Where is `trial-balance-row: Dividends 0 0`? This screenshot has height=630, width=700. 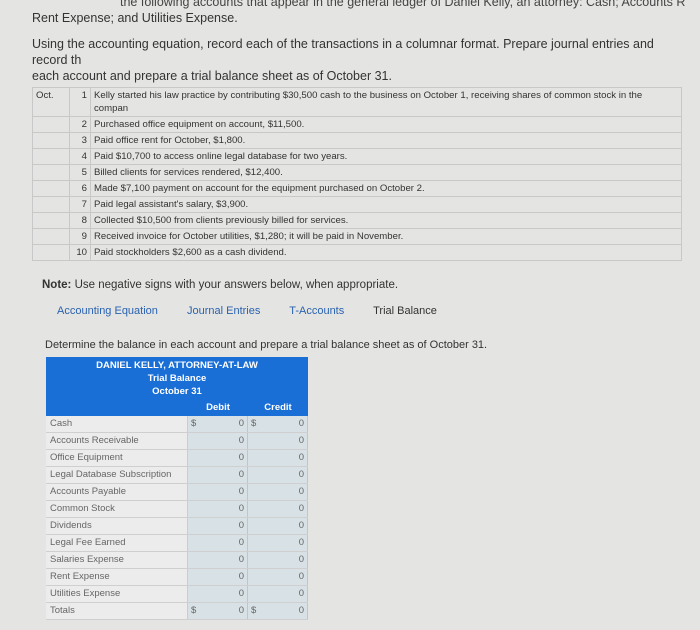 trial-balance-row: Dividends 0 0 is located at coordinates (177, 526).